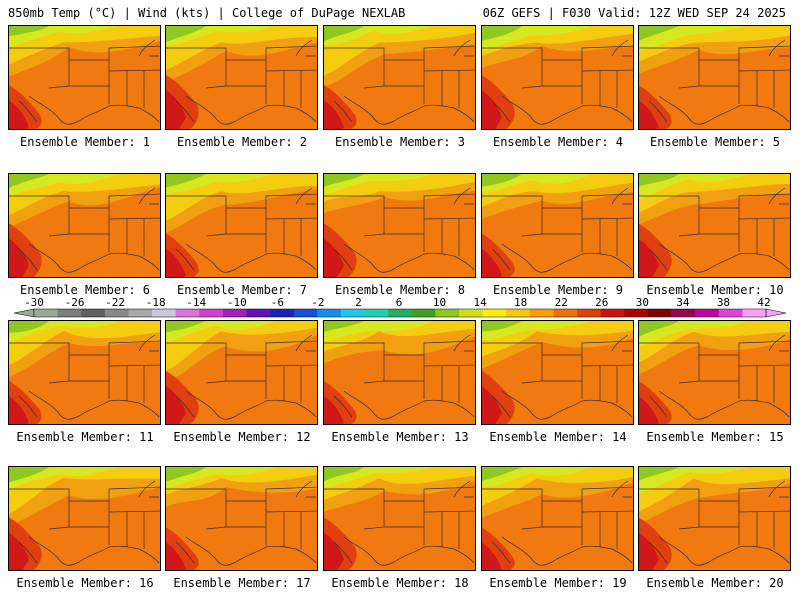 Image resolution: width=800 pixels, height=600 pixels. I want to click on colorbar-right-arrow, so click(776, 313).